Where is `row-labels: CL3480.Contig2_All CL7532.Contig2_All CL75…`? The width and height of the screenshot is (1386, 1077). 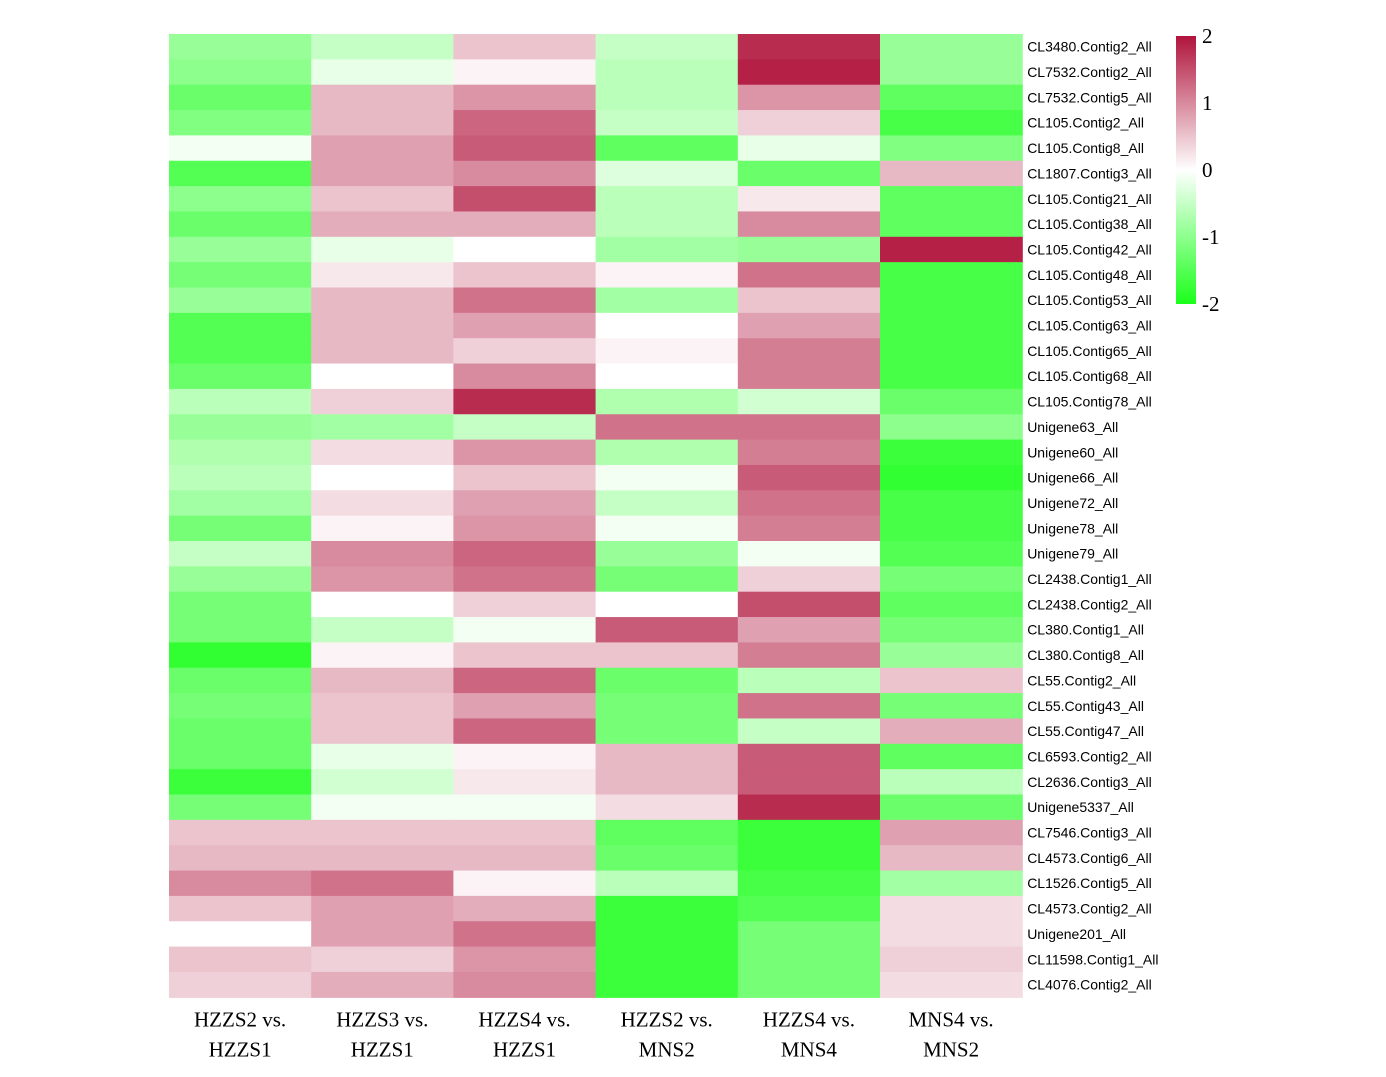
row-labels: CL3480.Contig2_All CL7532.Contig2_All CL75… is located at coordinates (1092, 516).